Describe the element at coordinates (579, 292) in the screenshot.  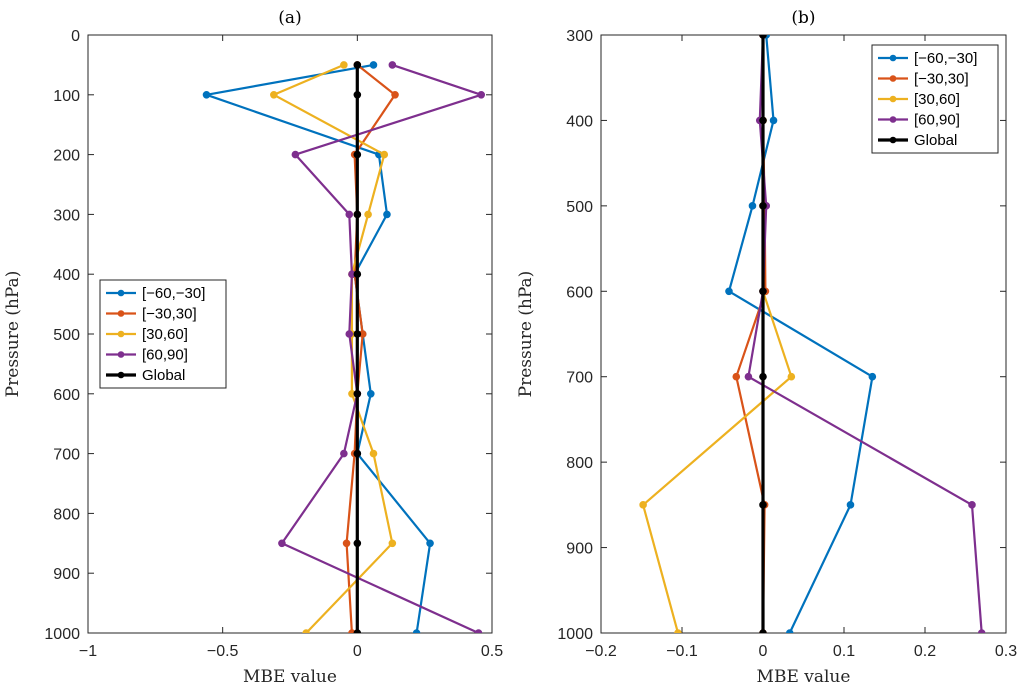
I see `y-tick-label: 600` at that location.